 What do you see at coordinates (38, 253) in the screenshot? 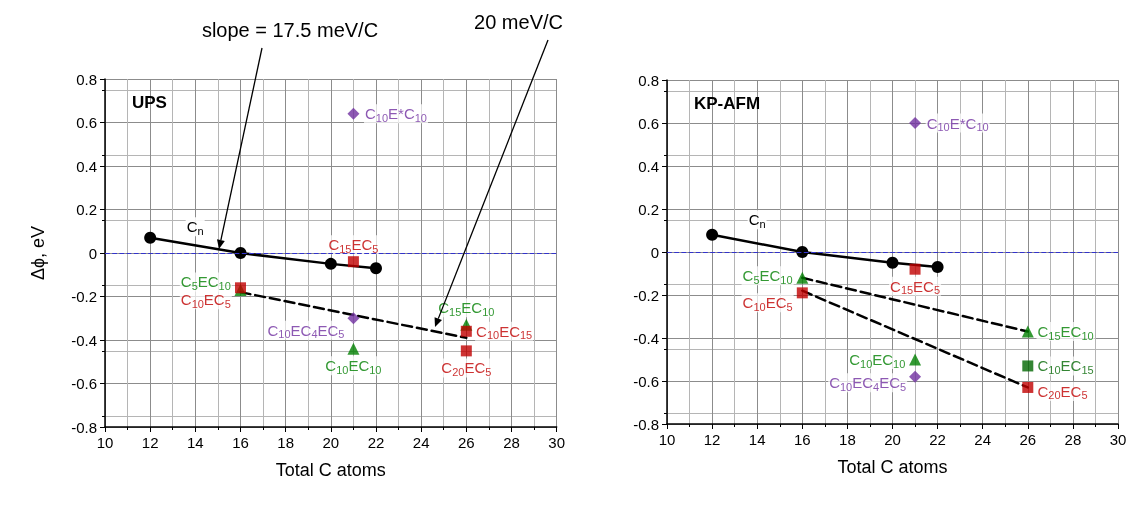
I see `y-axis-title: Δϕ, eV` at bounding box center [38, 253].